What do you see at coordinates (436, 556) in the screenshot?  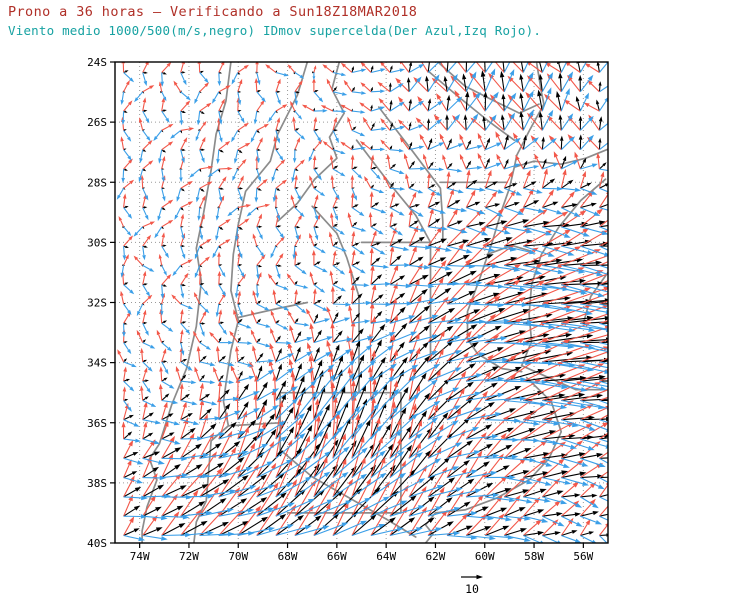 I see `lon-label: 62W` at bounding box center [436, 556].